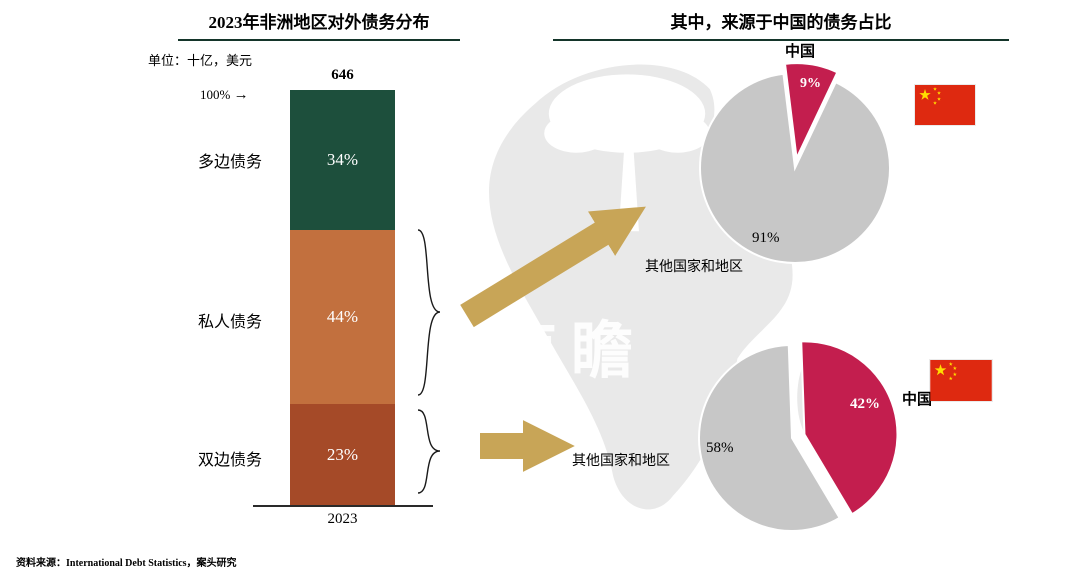 The height and width of the screenshot is (572, 1080). Describe the element at coordinates (627, 153) in the screenshot. I see `tree-silhouette` at that location.